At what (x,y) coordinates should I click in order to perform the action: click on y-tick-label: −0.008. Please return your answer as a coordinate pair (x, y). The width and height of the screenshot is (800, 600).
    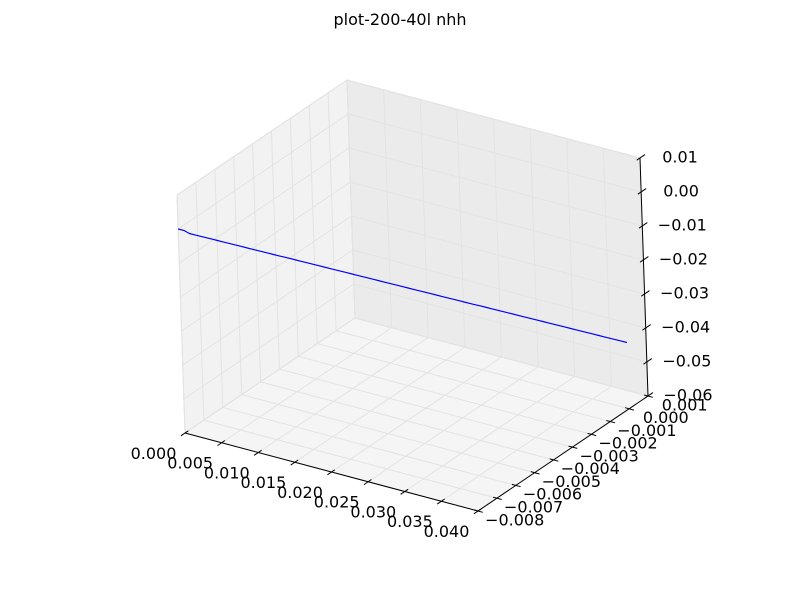
    Looking at the image, I should click on (514, 519).